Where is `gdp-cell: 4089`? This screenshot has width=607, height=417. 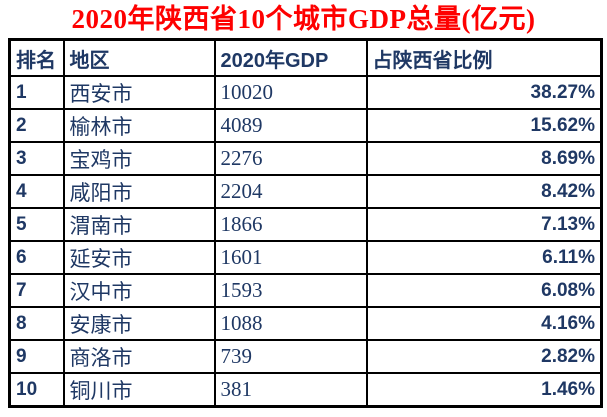 gdp-cell: 4089 is located at coordinates (290, 125).